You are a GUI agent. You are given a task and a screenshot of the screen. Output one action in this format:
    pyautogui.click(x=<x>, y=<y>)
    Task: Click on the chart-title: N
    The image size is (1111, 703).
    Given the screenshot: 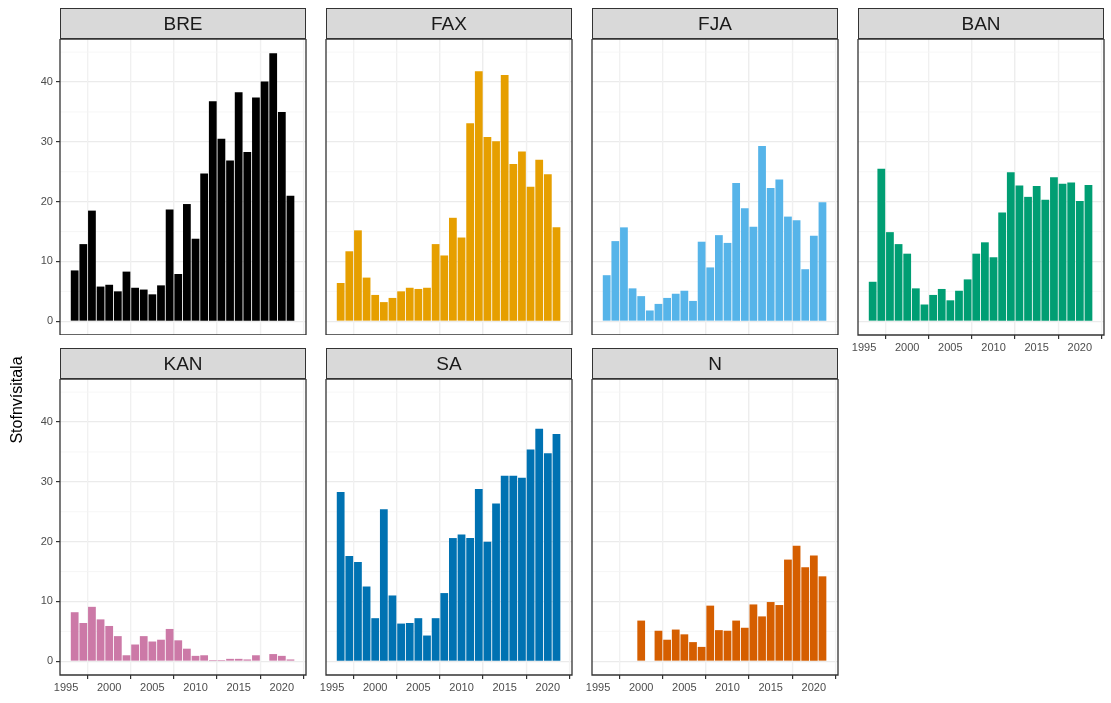 What is the action you would take?
    pyautogui.click(x=715, y=363)
    